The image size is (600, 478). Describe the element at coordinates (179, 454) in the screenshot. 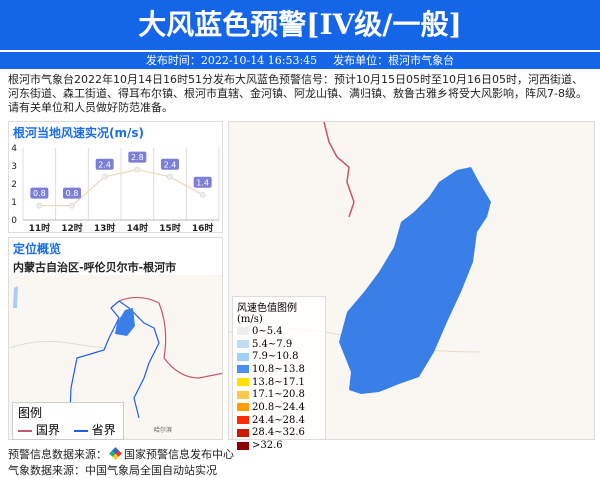

I see `warning-center-link: 国家预警信息发布中心` at that location.